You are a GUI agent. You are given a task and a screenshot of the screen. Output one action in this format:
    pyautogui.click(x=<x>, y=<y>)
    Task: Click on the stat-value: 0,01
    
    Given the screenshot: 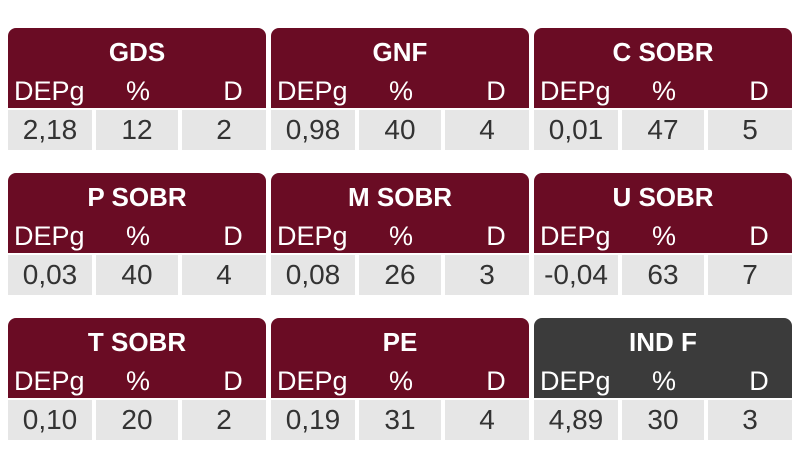 What is the action you would take?
    pyautogui.click(x=576, y=130)
    